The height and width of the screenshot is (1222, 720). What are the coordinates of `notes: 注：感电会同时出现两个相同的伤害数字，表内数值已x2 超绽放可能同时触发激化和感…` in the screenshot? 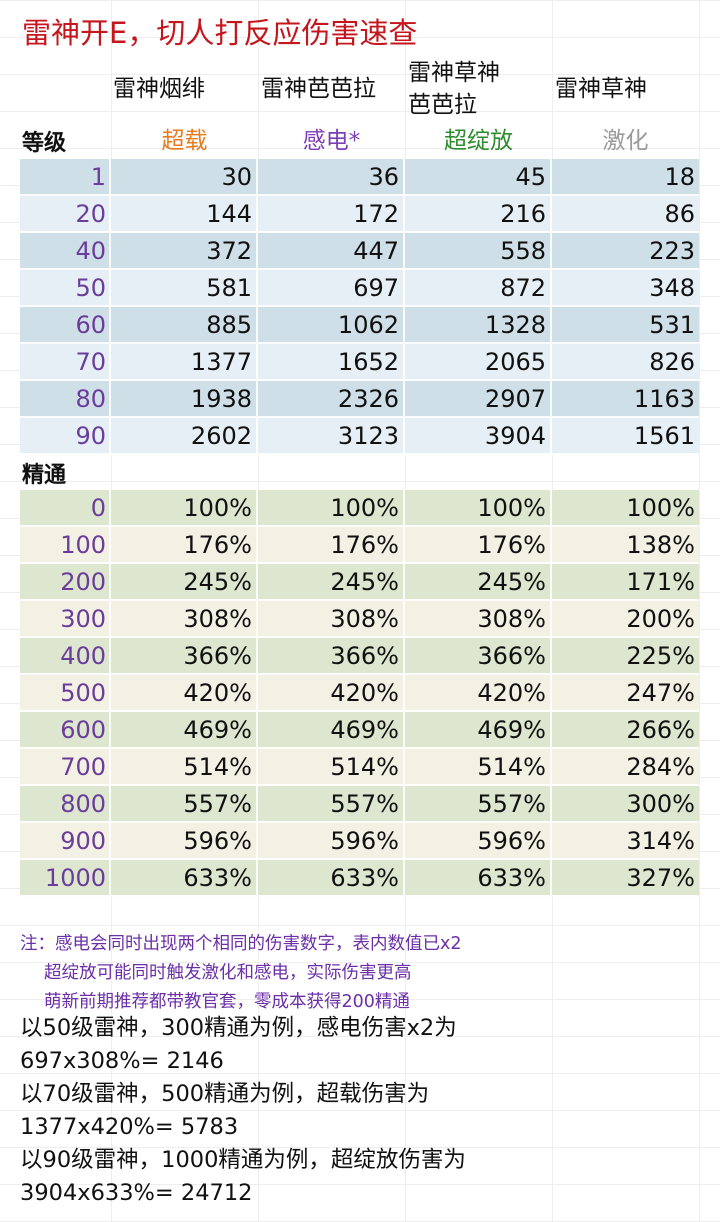 It's located at (360, 973).